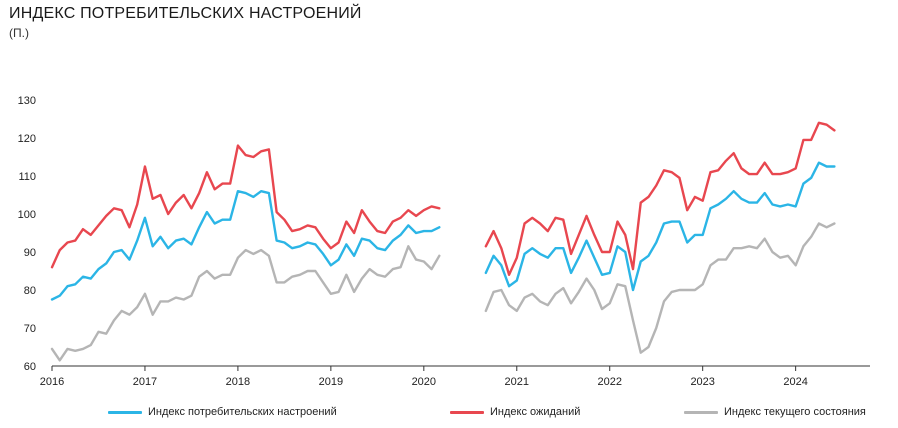  Describe the element at coordinates (238, 382) in the screenshot. I see `x-tick-label: 2018` at that location.